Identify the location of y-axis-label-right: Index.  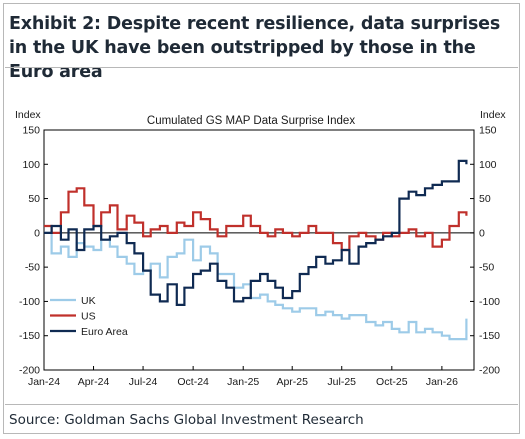
(493, 115).